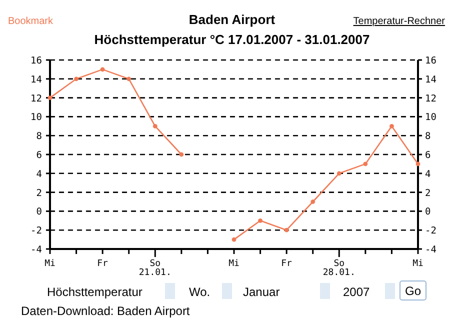 The height and width of the screenshot is (324, 453). Describe the element at coordinates (39, 174) in the screenshot. I see `y-tick-label: 4` at that location.